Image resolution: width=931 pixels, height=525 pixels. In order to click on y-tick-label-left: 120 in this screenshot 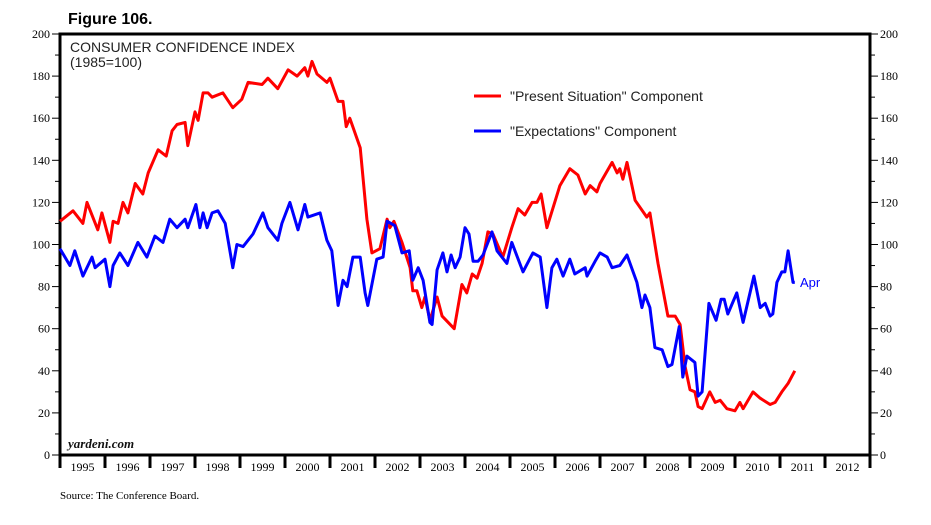, I will do `click(41, 202)`.